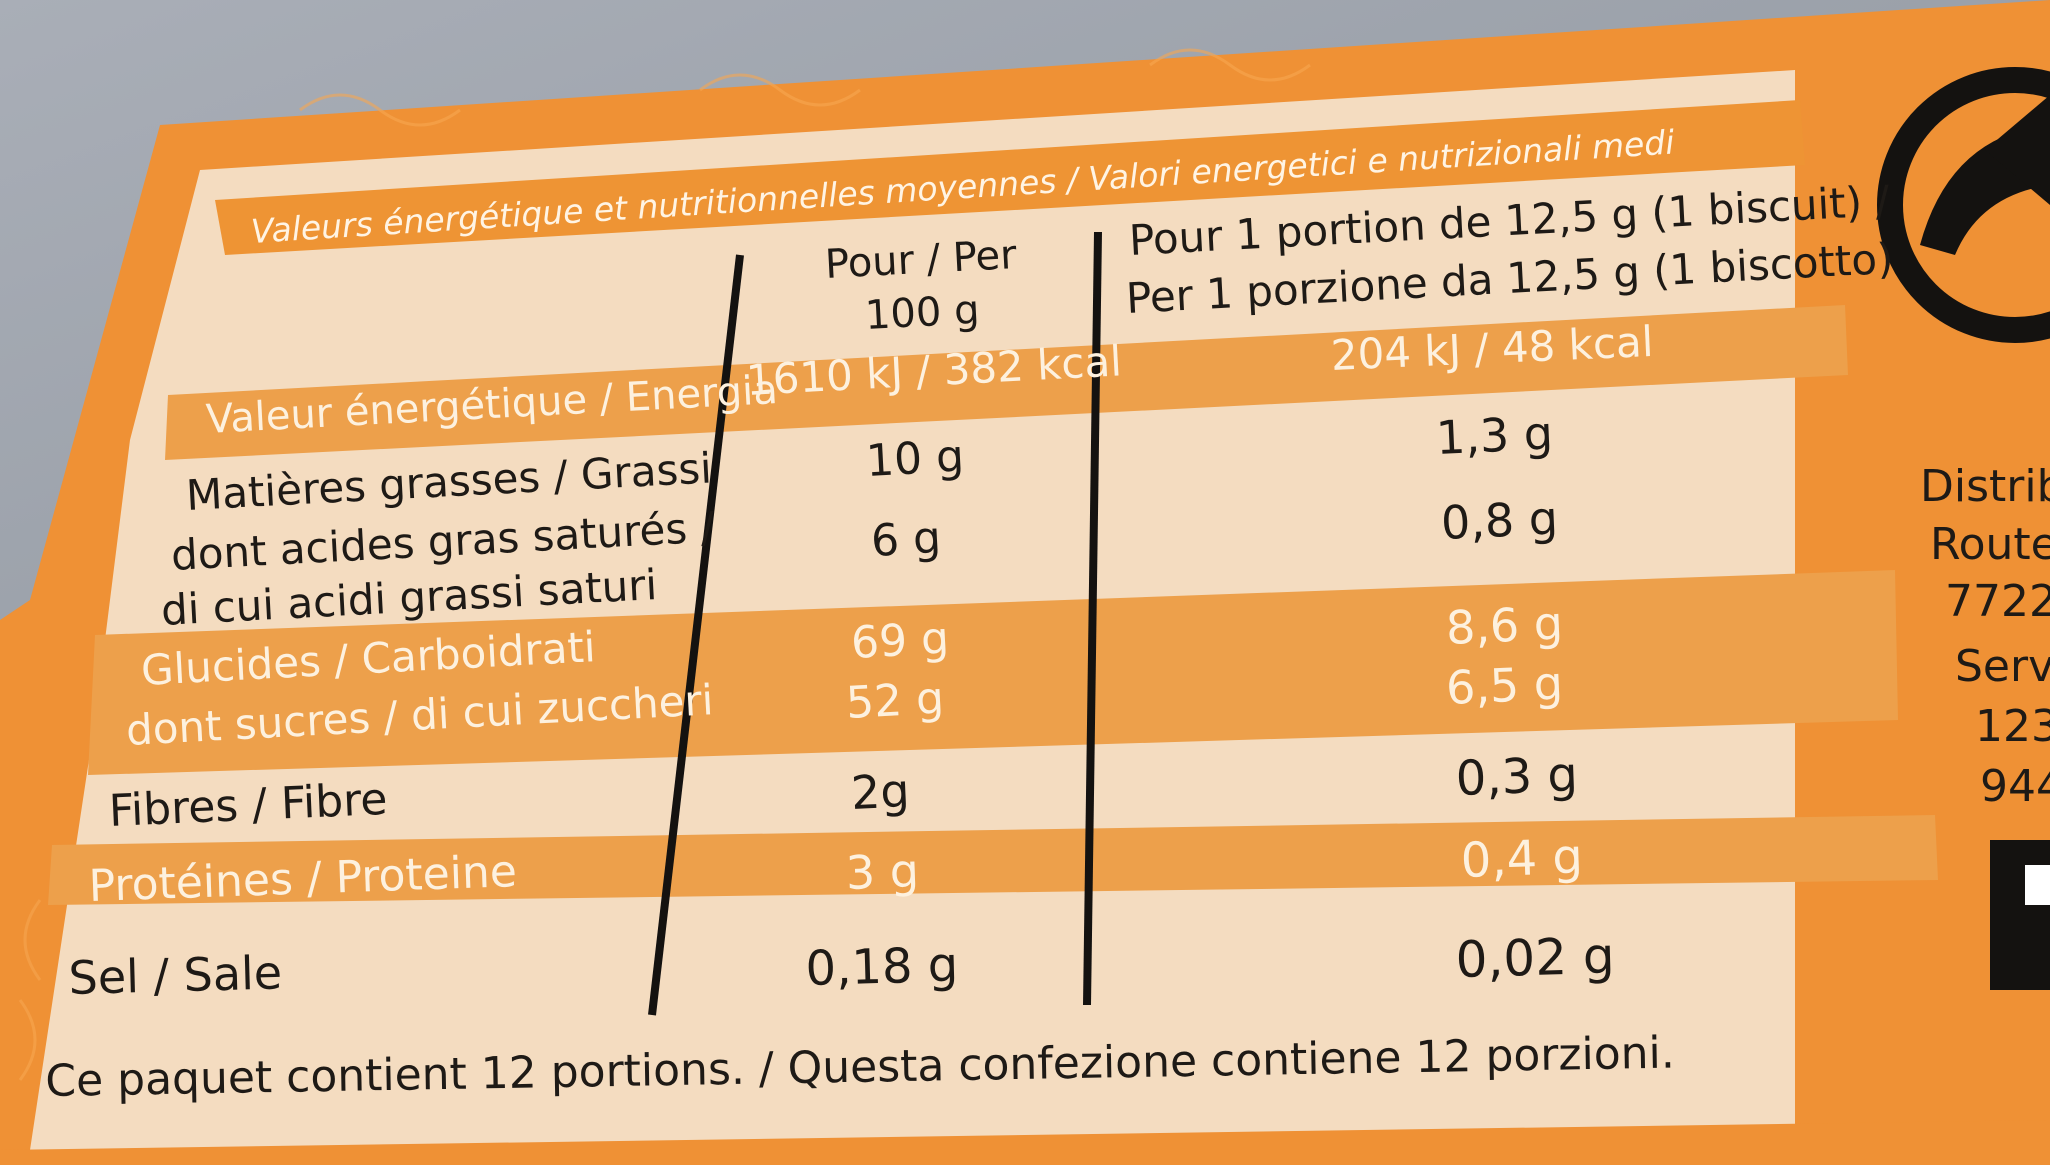  Describe the element at coordinates (881, 967) in the screenshot. I see `row-salt-per100: 0,18 g` at that location.